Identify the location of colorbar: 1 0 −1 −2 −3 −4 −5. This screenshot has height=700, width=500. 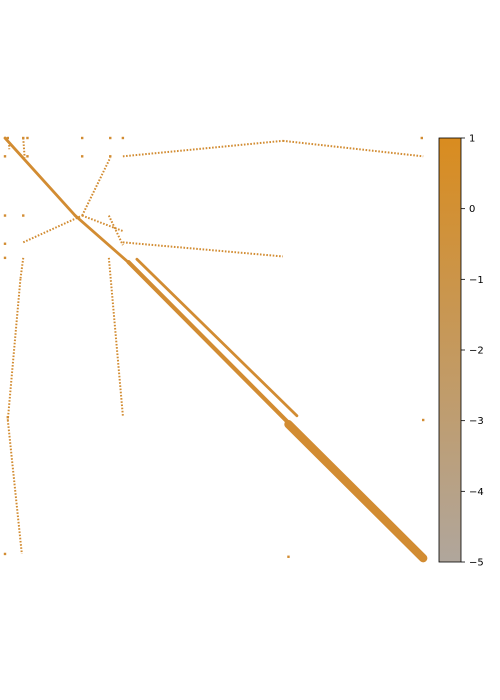
(461, 351).